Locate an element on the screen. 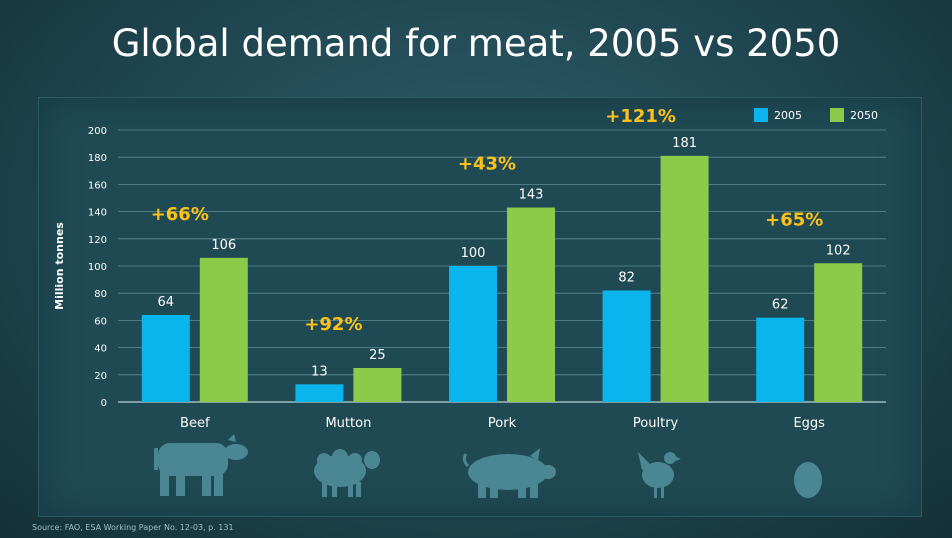 This screenshot has width=952, height=538. bar-2050-poultry is located at coordinates (684, 278).